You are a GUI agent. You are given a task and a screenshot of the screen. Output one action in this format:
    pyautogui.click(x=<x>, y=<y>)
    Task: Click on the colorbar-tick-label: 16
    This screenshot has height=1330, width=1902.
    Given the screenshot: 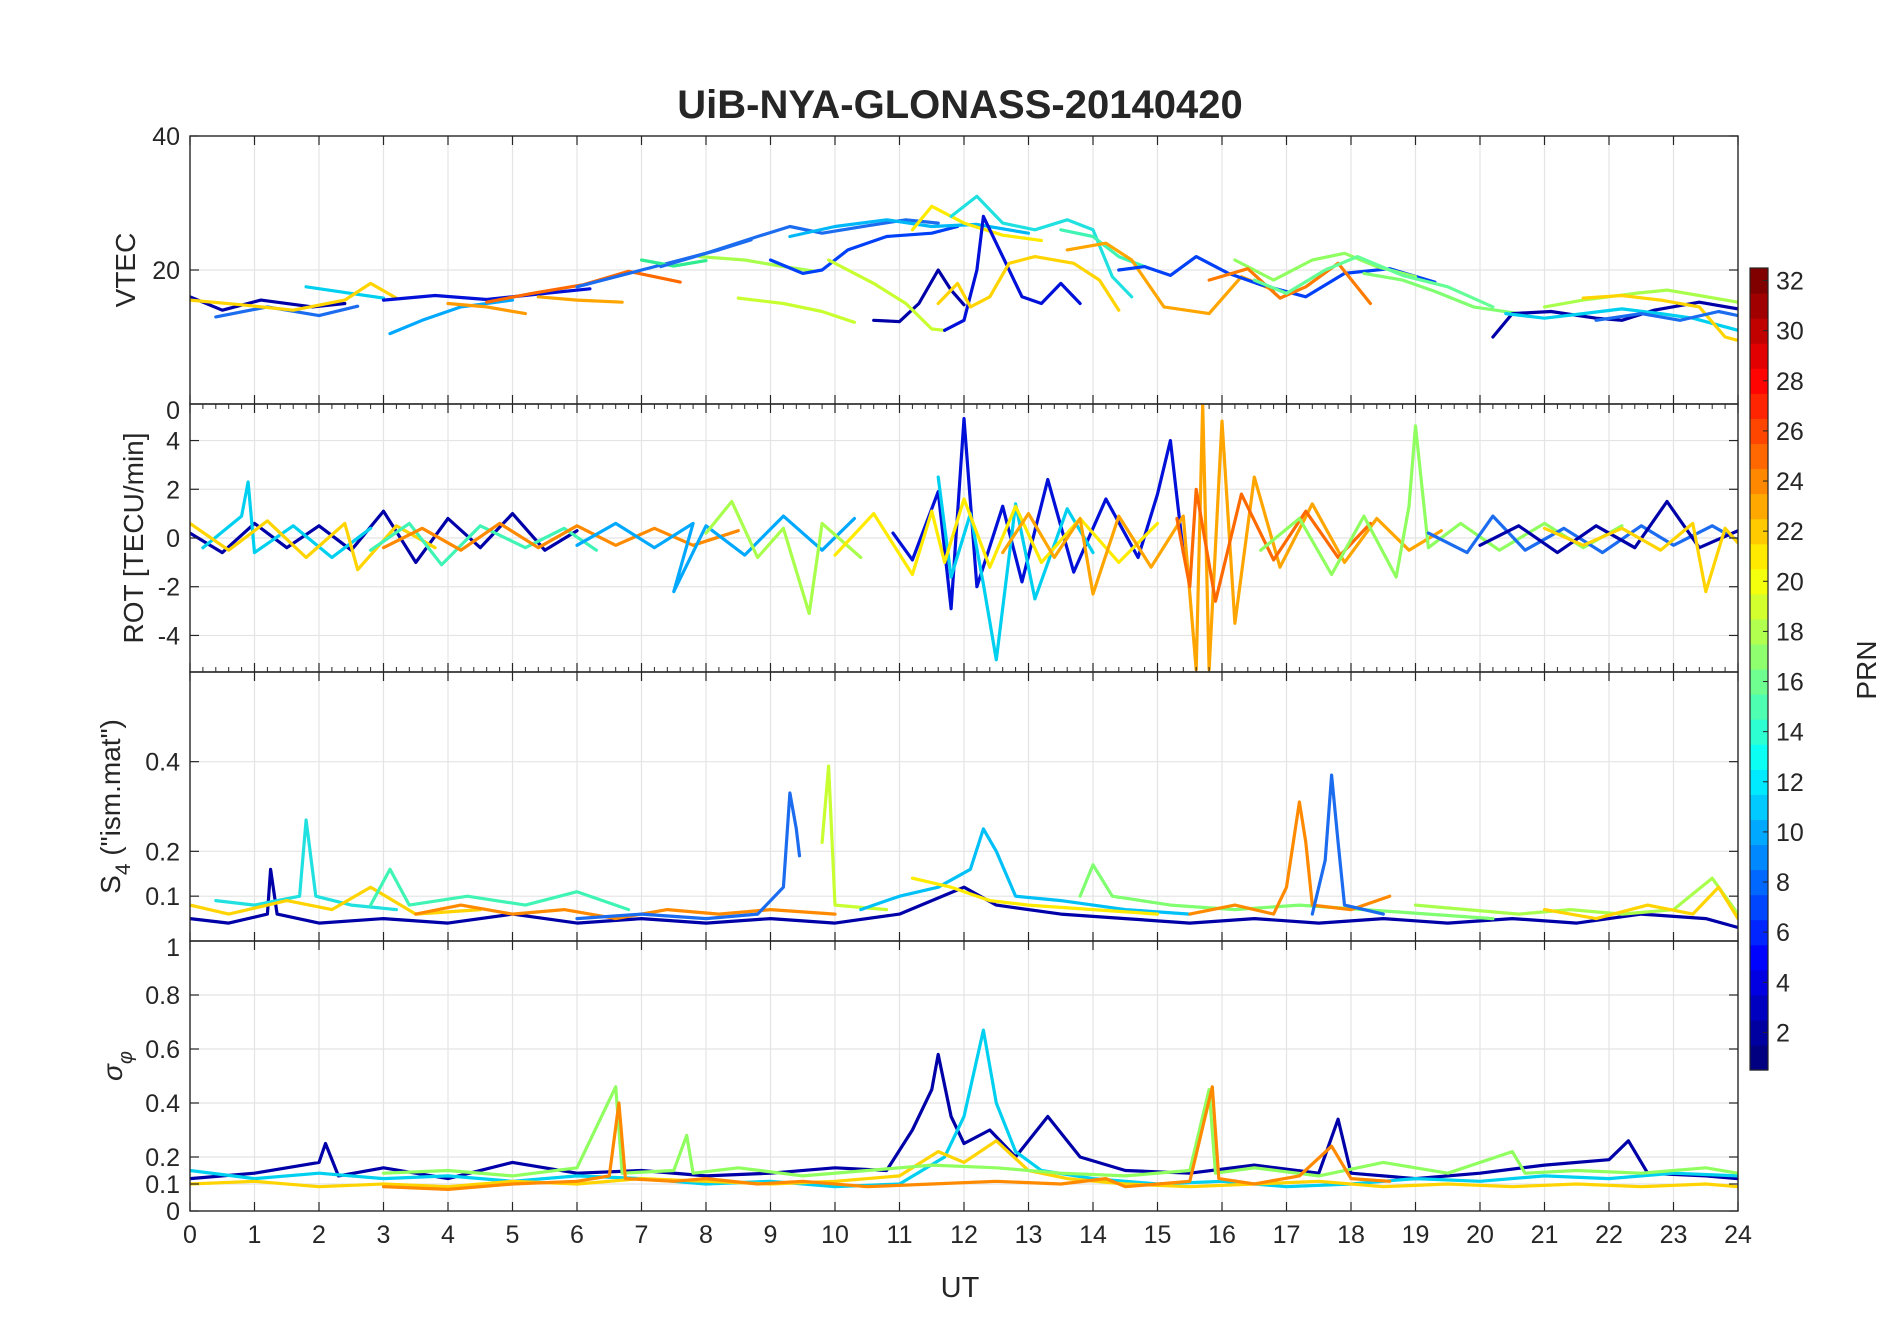 What is the action you would take?
    pyautogui.click(x=1790, y=683)
    